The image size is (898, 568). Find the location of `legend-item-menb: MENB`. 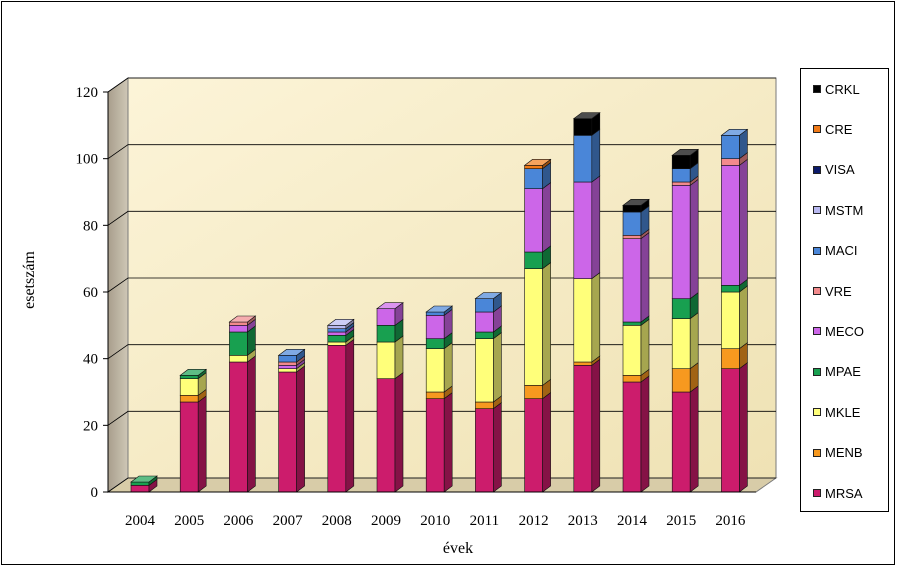

legend-item-menb: MENB is located at coordinates (838, 453).